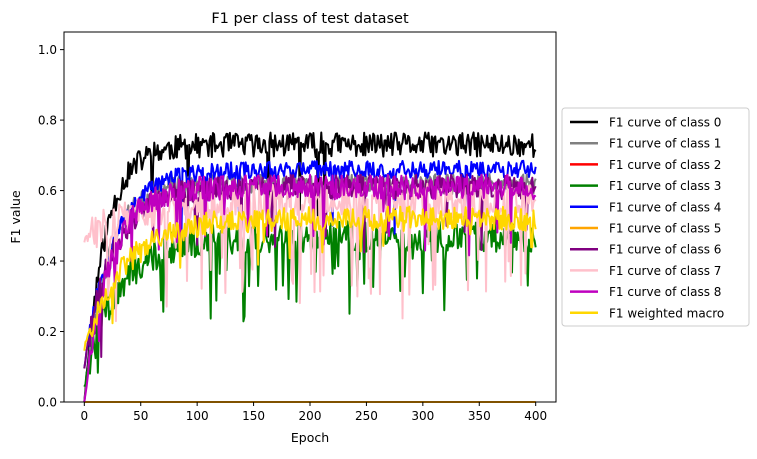 The height and width of the screenshot is (459, 757). I want to click on y-tick-label: 0.8, so click(47, 121).